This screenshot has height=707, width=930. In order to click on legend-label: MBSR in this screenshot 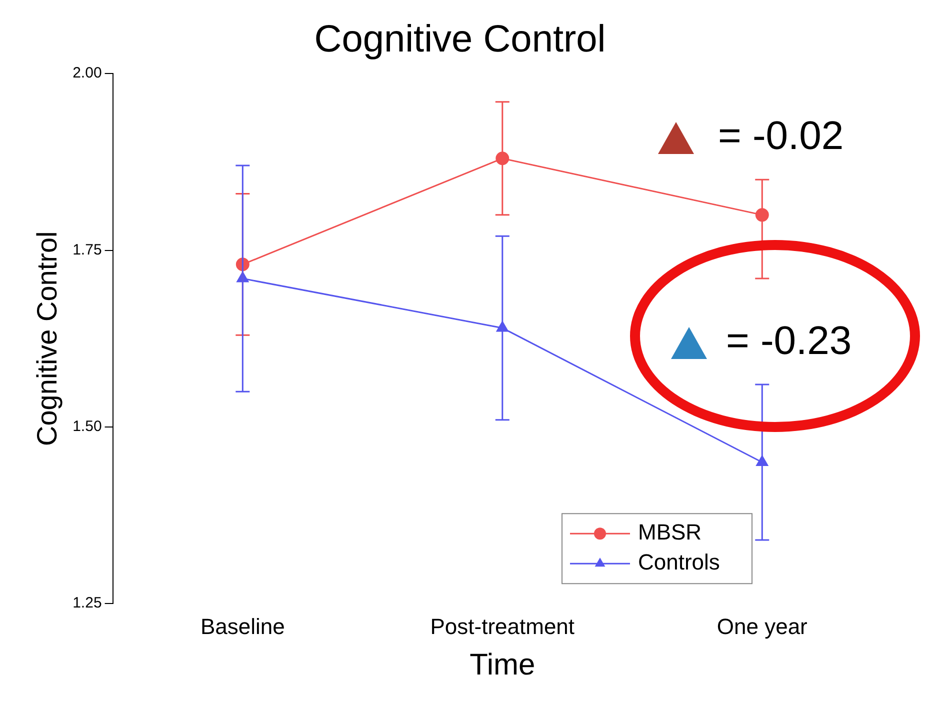, I will do `click(670, 532)`.